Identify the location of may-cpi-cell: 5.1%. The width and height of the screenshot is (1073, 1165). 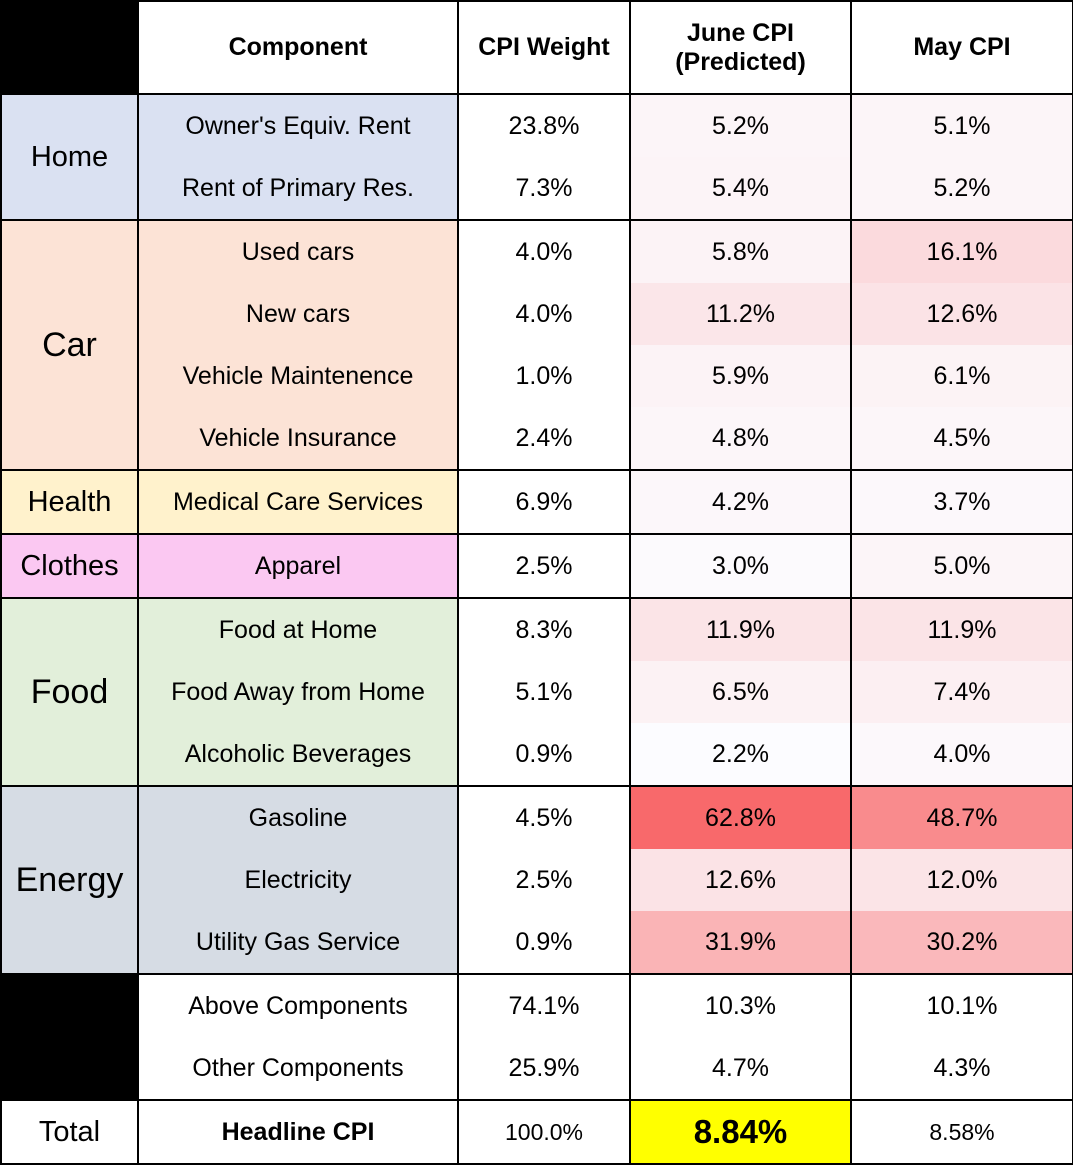
(961, 125).